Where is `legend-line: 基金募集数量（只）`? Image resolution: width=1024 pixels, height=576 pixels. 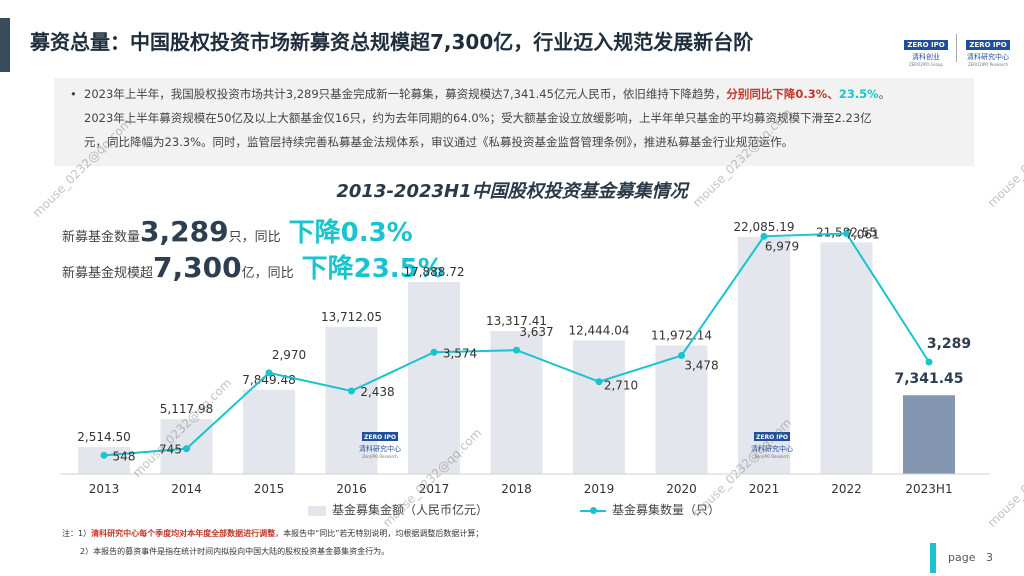 legend-line: 基金募集数量（只） is located at coordinates (650, 509).